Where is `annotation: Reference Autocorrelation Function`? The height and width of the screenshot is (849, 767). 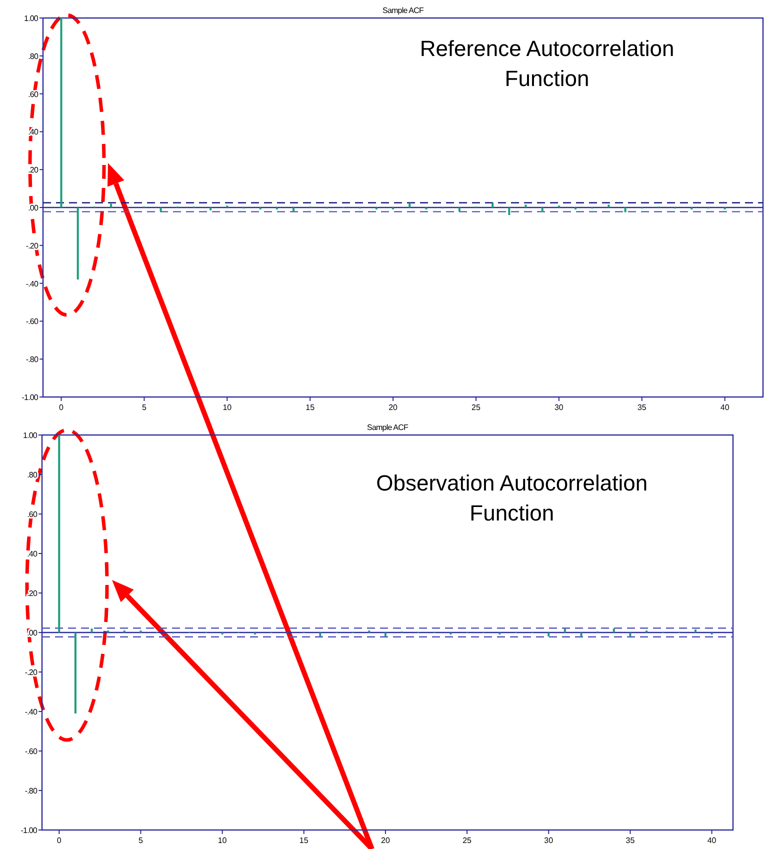
annotation: Reference Autocorrelation Function is located at coordinates (547, 63).